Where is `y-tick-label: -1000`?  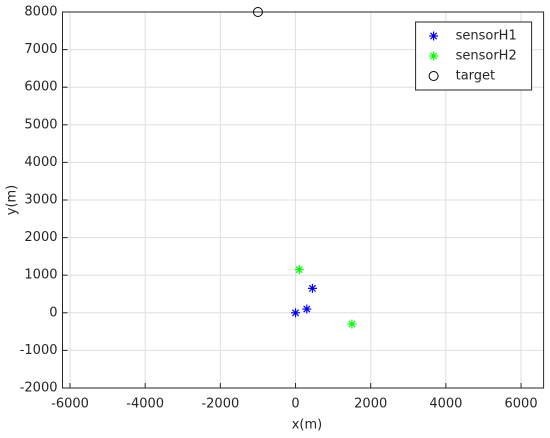
y-tick-label: -1000 is located at coordinates (39, 350).